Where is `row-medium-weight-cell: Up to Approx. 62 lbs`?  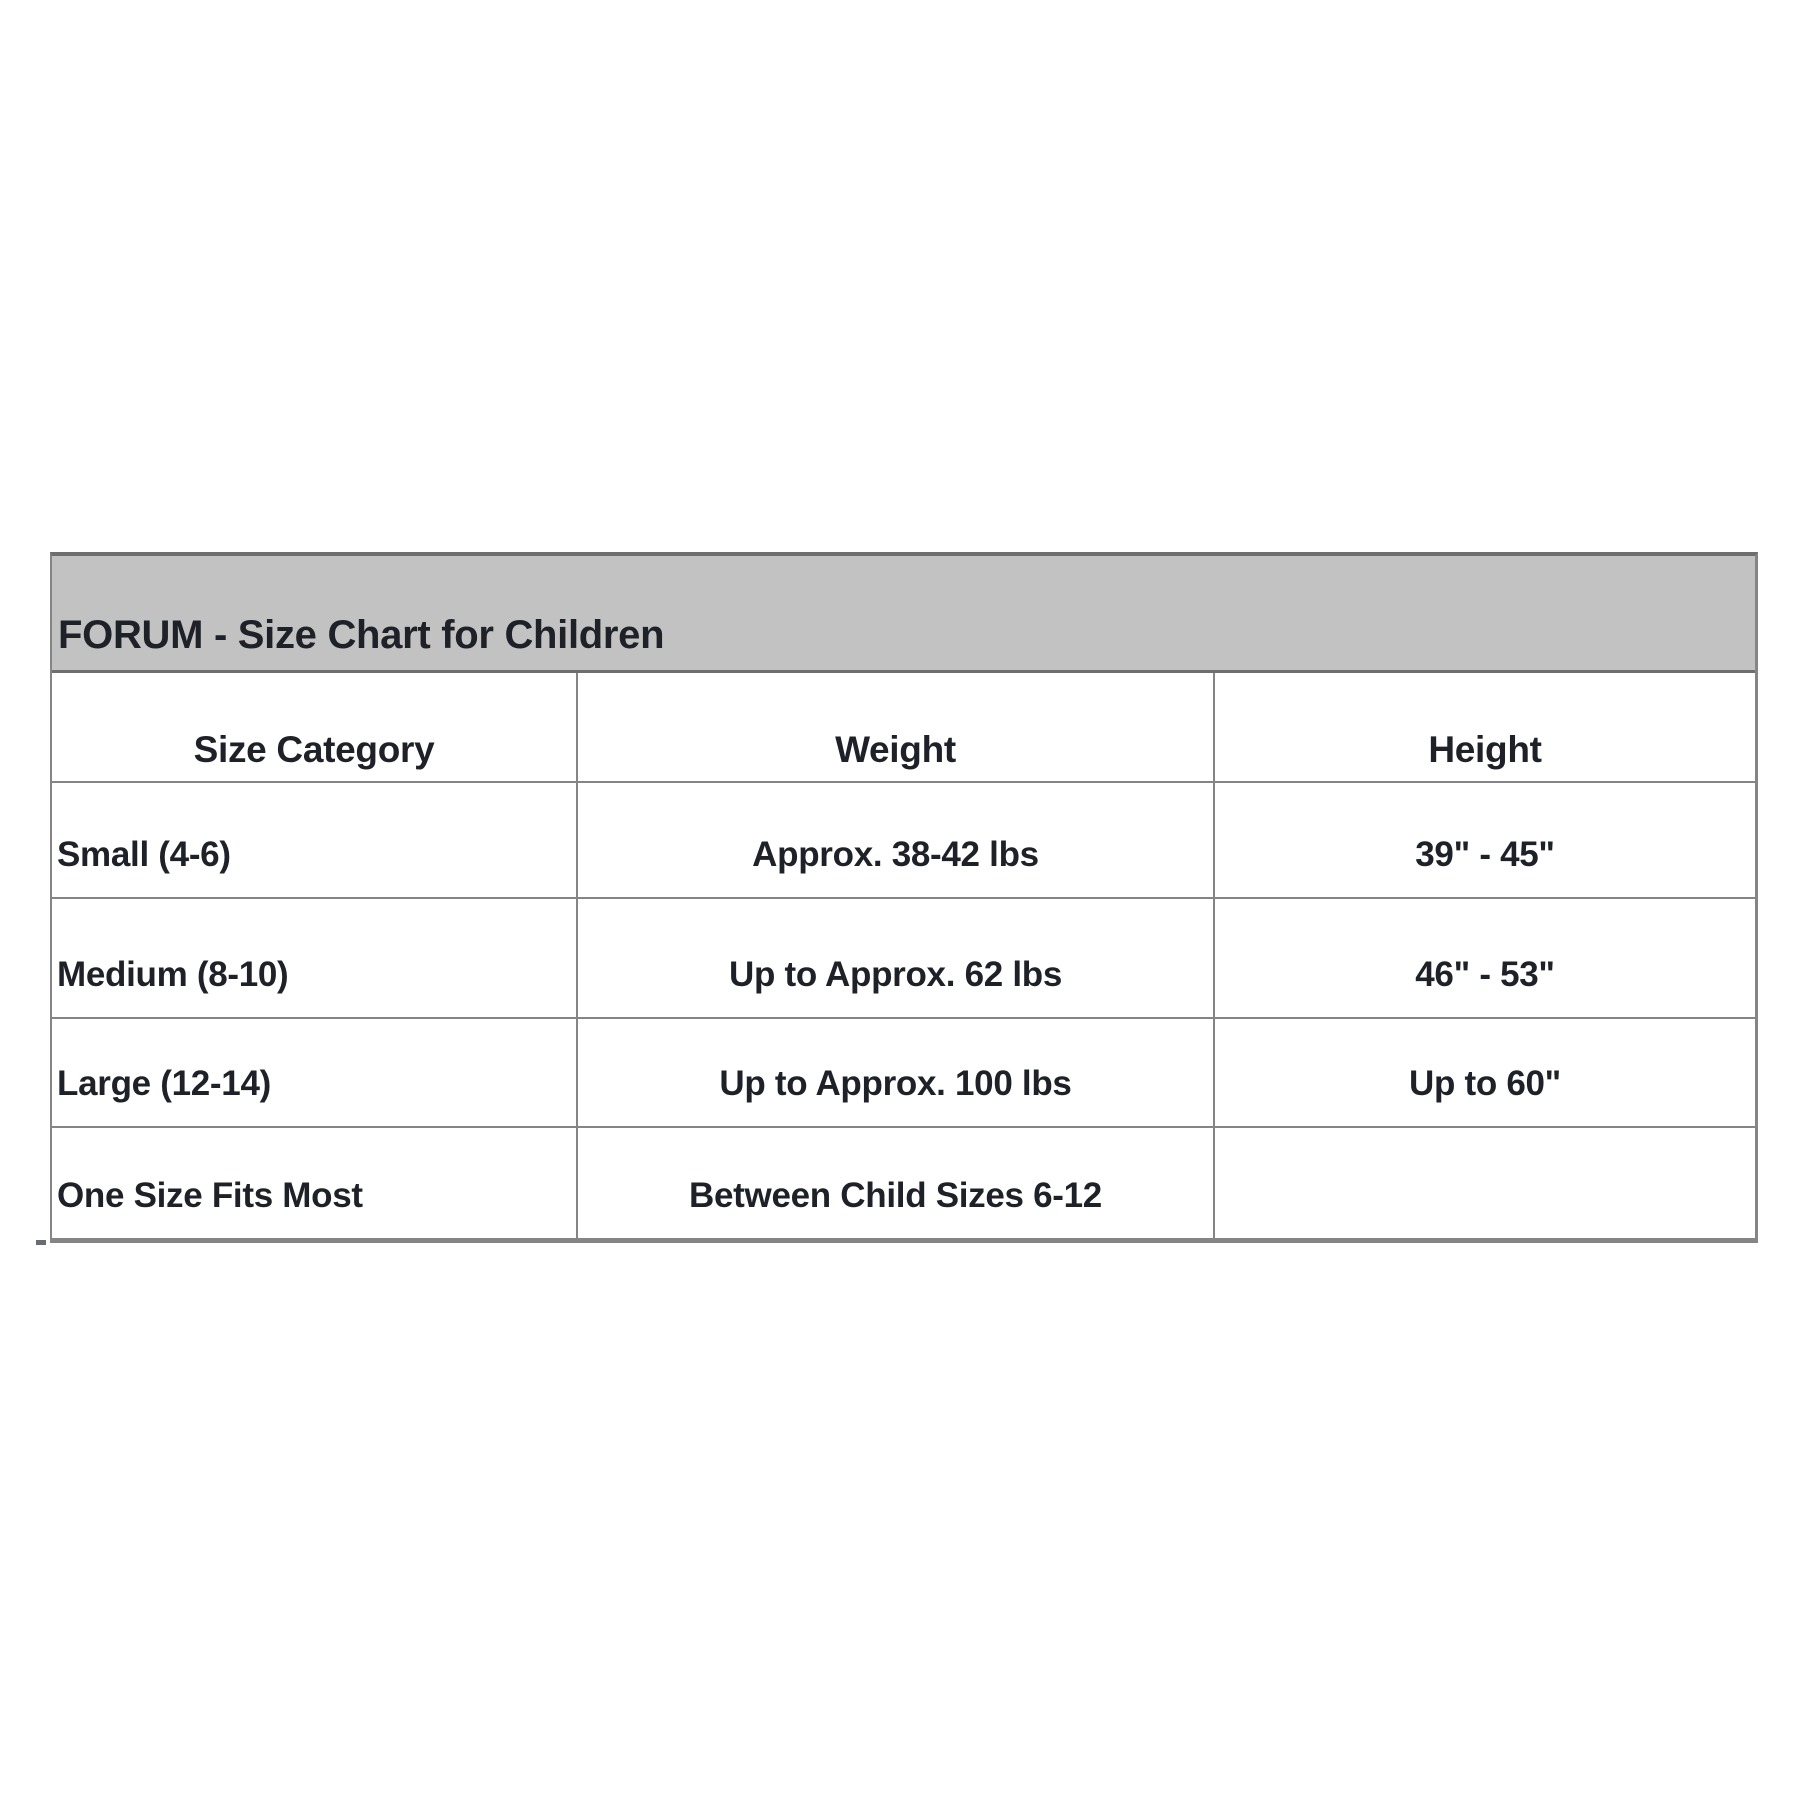 row-medium-weight-cell: Up to Approx. 62 lbs is located at coordinates (896, 959).